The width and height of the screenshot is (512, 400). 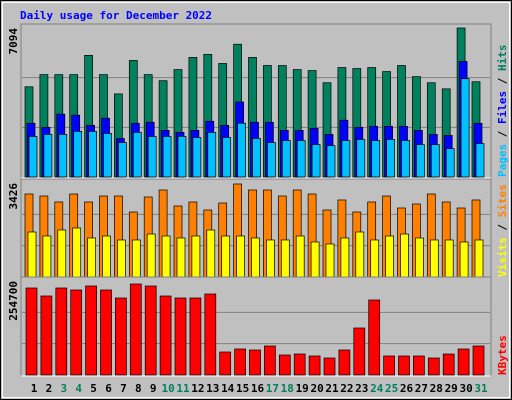 What do you see at coordinates (93, 388) in the screenshot?
I see `x-tick-label: 5` at bounding box center [93, 388].